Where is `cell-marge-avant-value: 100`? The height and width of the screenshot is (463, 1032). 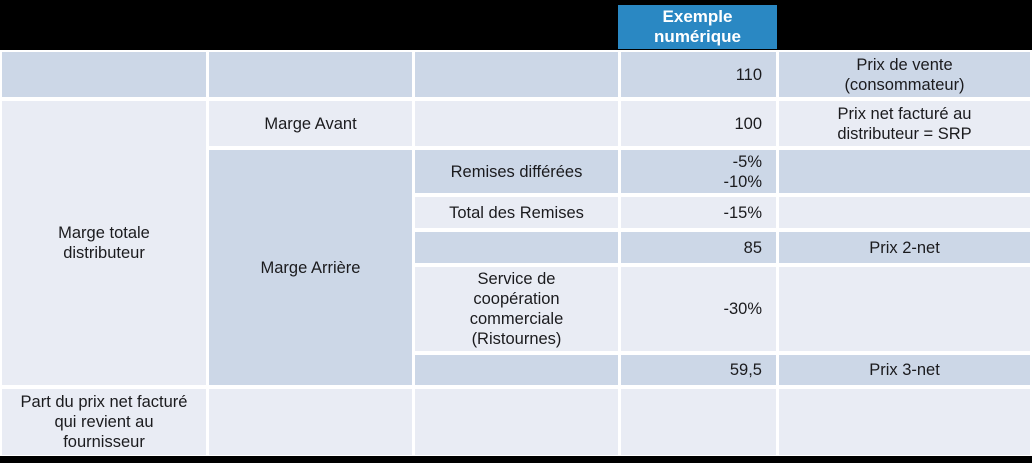 cell-marge-avant-value: 100 is located at coordinates (698, 123).